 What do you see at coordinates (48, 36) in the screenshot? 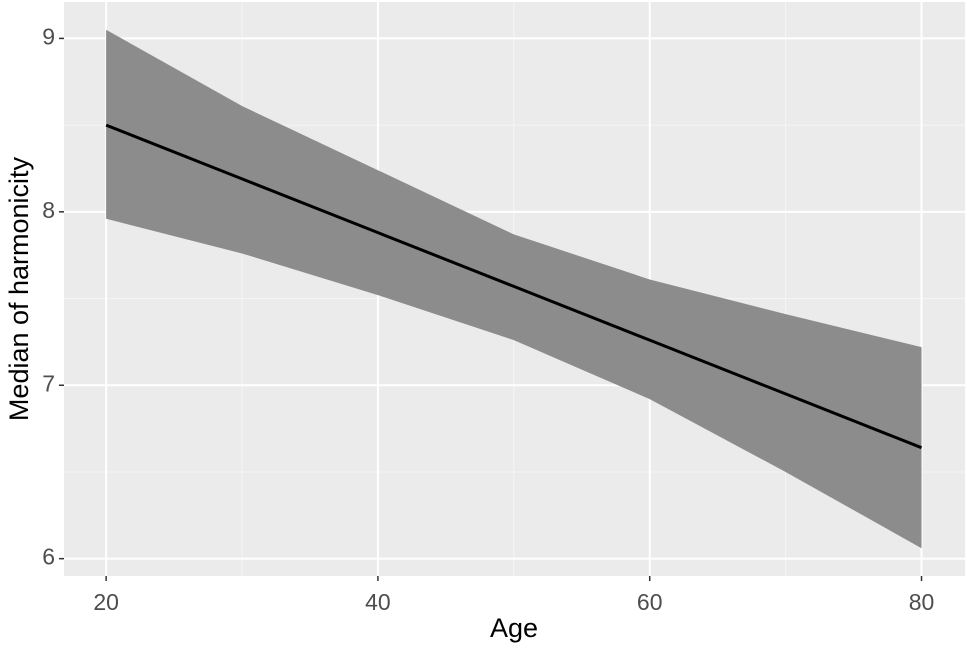
I see `y-tick-label: 9` at bounding box center [48, 36].